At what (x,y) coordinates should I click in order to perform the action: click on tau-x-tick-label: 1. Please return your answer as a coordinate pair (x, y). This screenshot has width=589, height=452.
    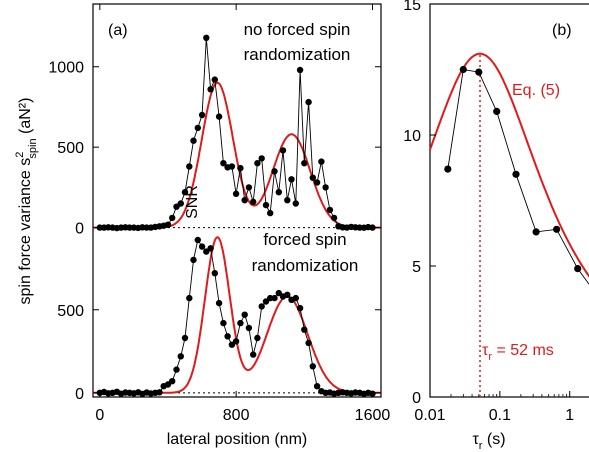
    Looking at the image, I should click on (569, 415).